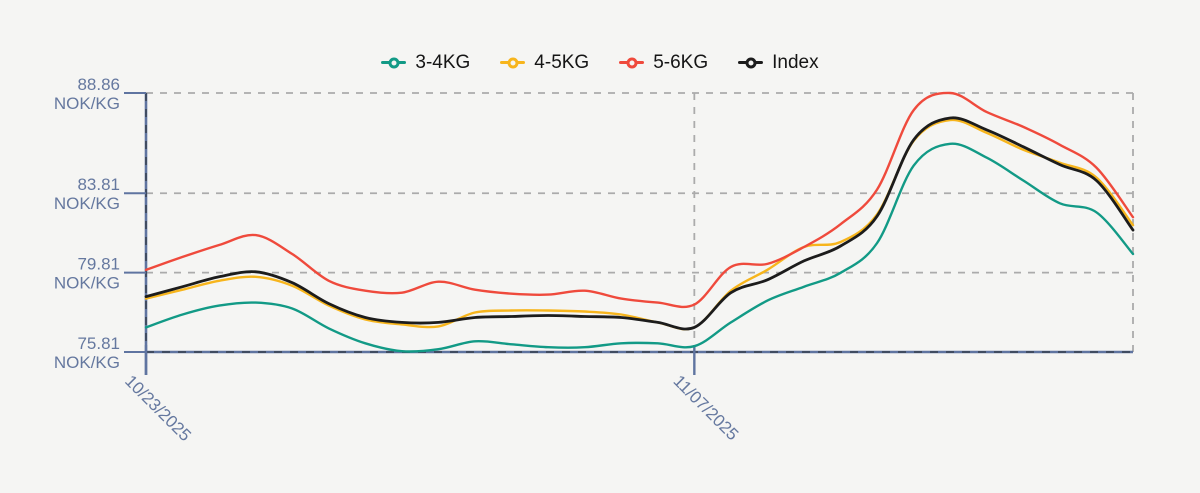  I want to click on y-axis-label: 75.81 NOK/KG, so click(87, 353).